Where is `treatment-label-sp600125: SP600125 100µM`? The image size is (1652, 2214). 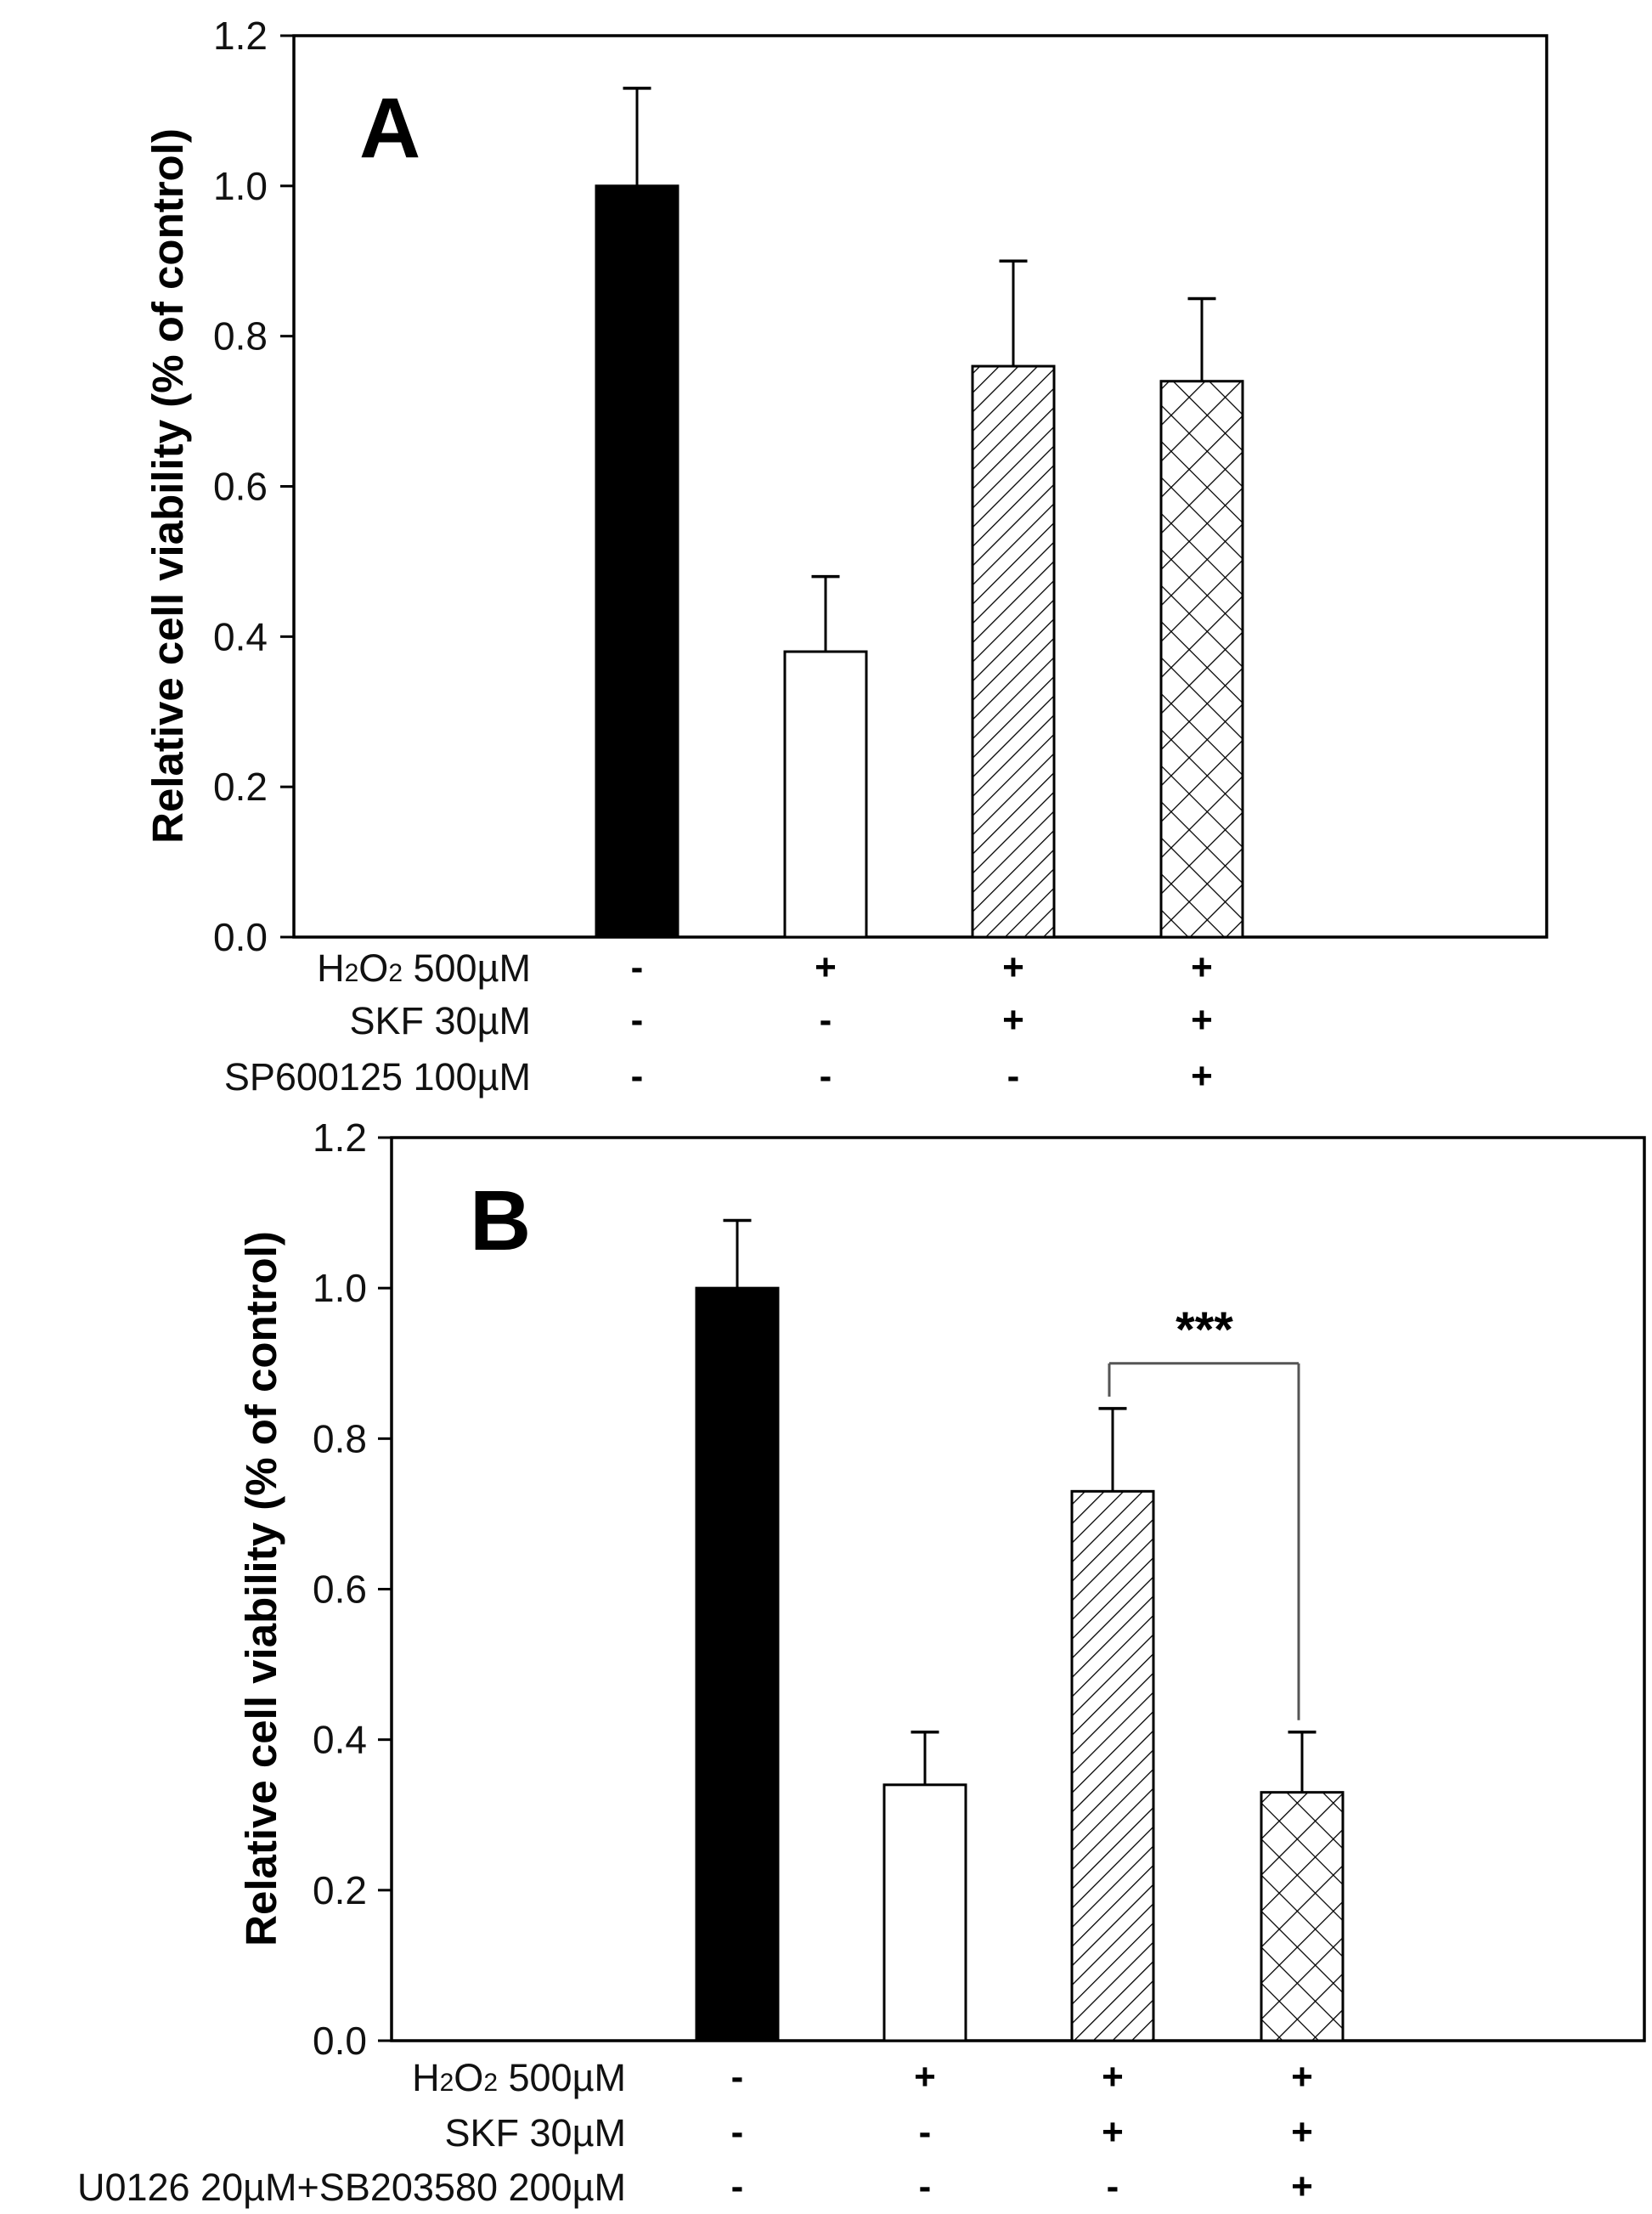 treatment-label-sp600125: SP600125 100µM is located at coordinates (377, 1077).